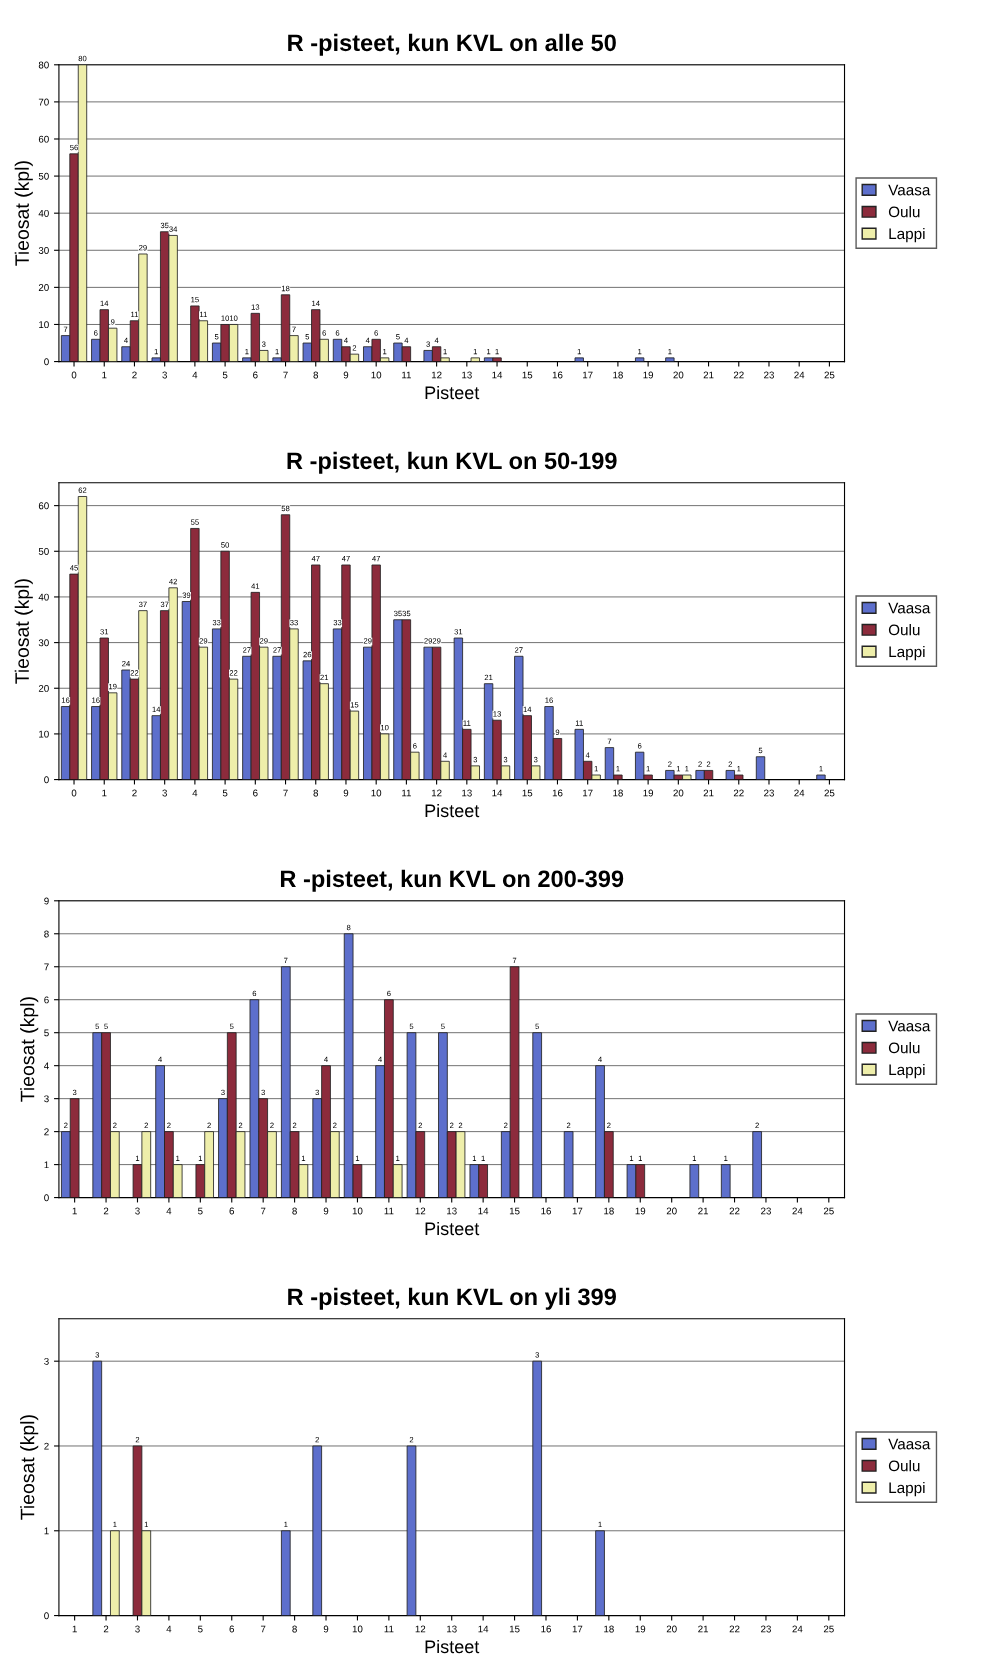 This screenshot has height=1672, width=982. Describe the element at coordinates (557, 375) in the screenshot. I see `x-tick-label: 16` at that location.